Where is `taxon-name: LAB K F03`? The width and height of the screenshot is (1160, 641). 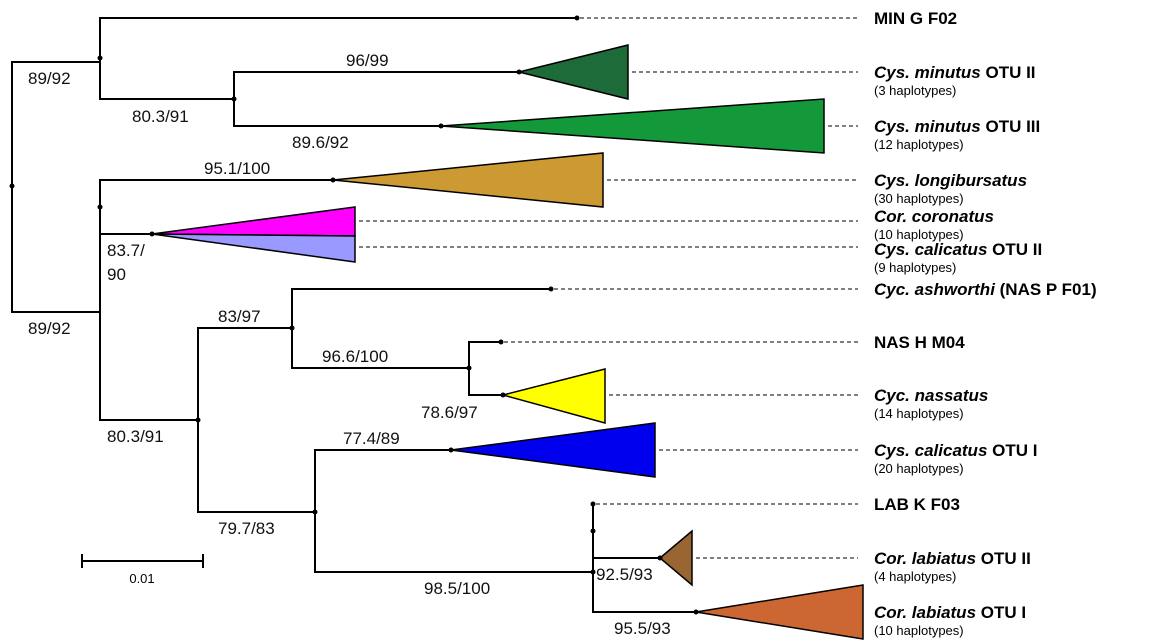 taxon-name: LAB K F03 is located at coordinates (917, 504).